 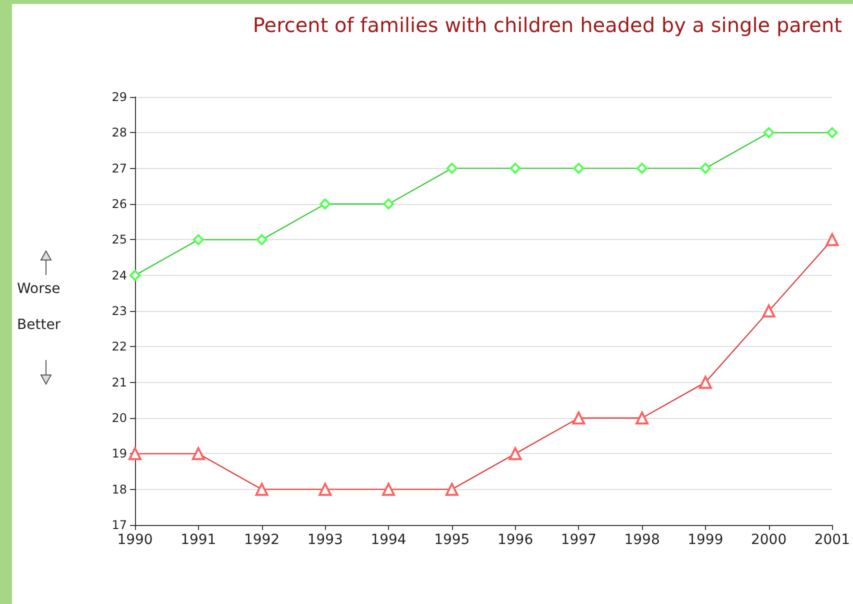 What do you see at coordinates (452, 540) in the screenshot?
I see `x-tick-label: 1995` at bounding box center [452, 540].